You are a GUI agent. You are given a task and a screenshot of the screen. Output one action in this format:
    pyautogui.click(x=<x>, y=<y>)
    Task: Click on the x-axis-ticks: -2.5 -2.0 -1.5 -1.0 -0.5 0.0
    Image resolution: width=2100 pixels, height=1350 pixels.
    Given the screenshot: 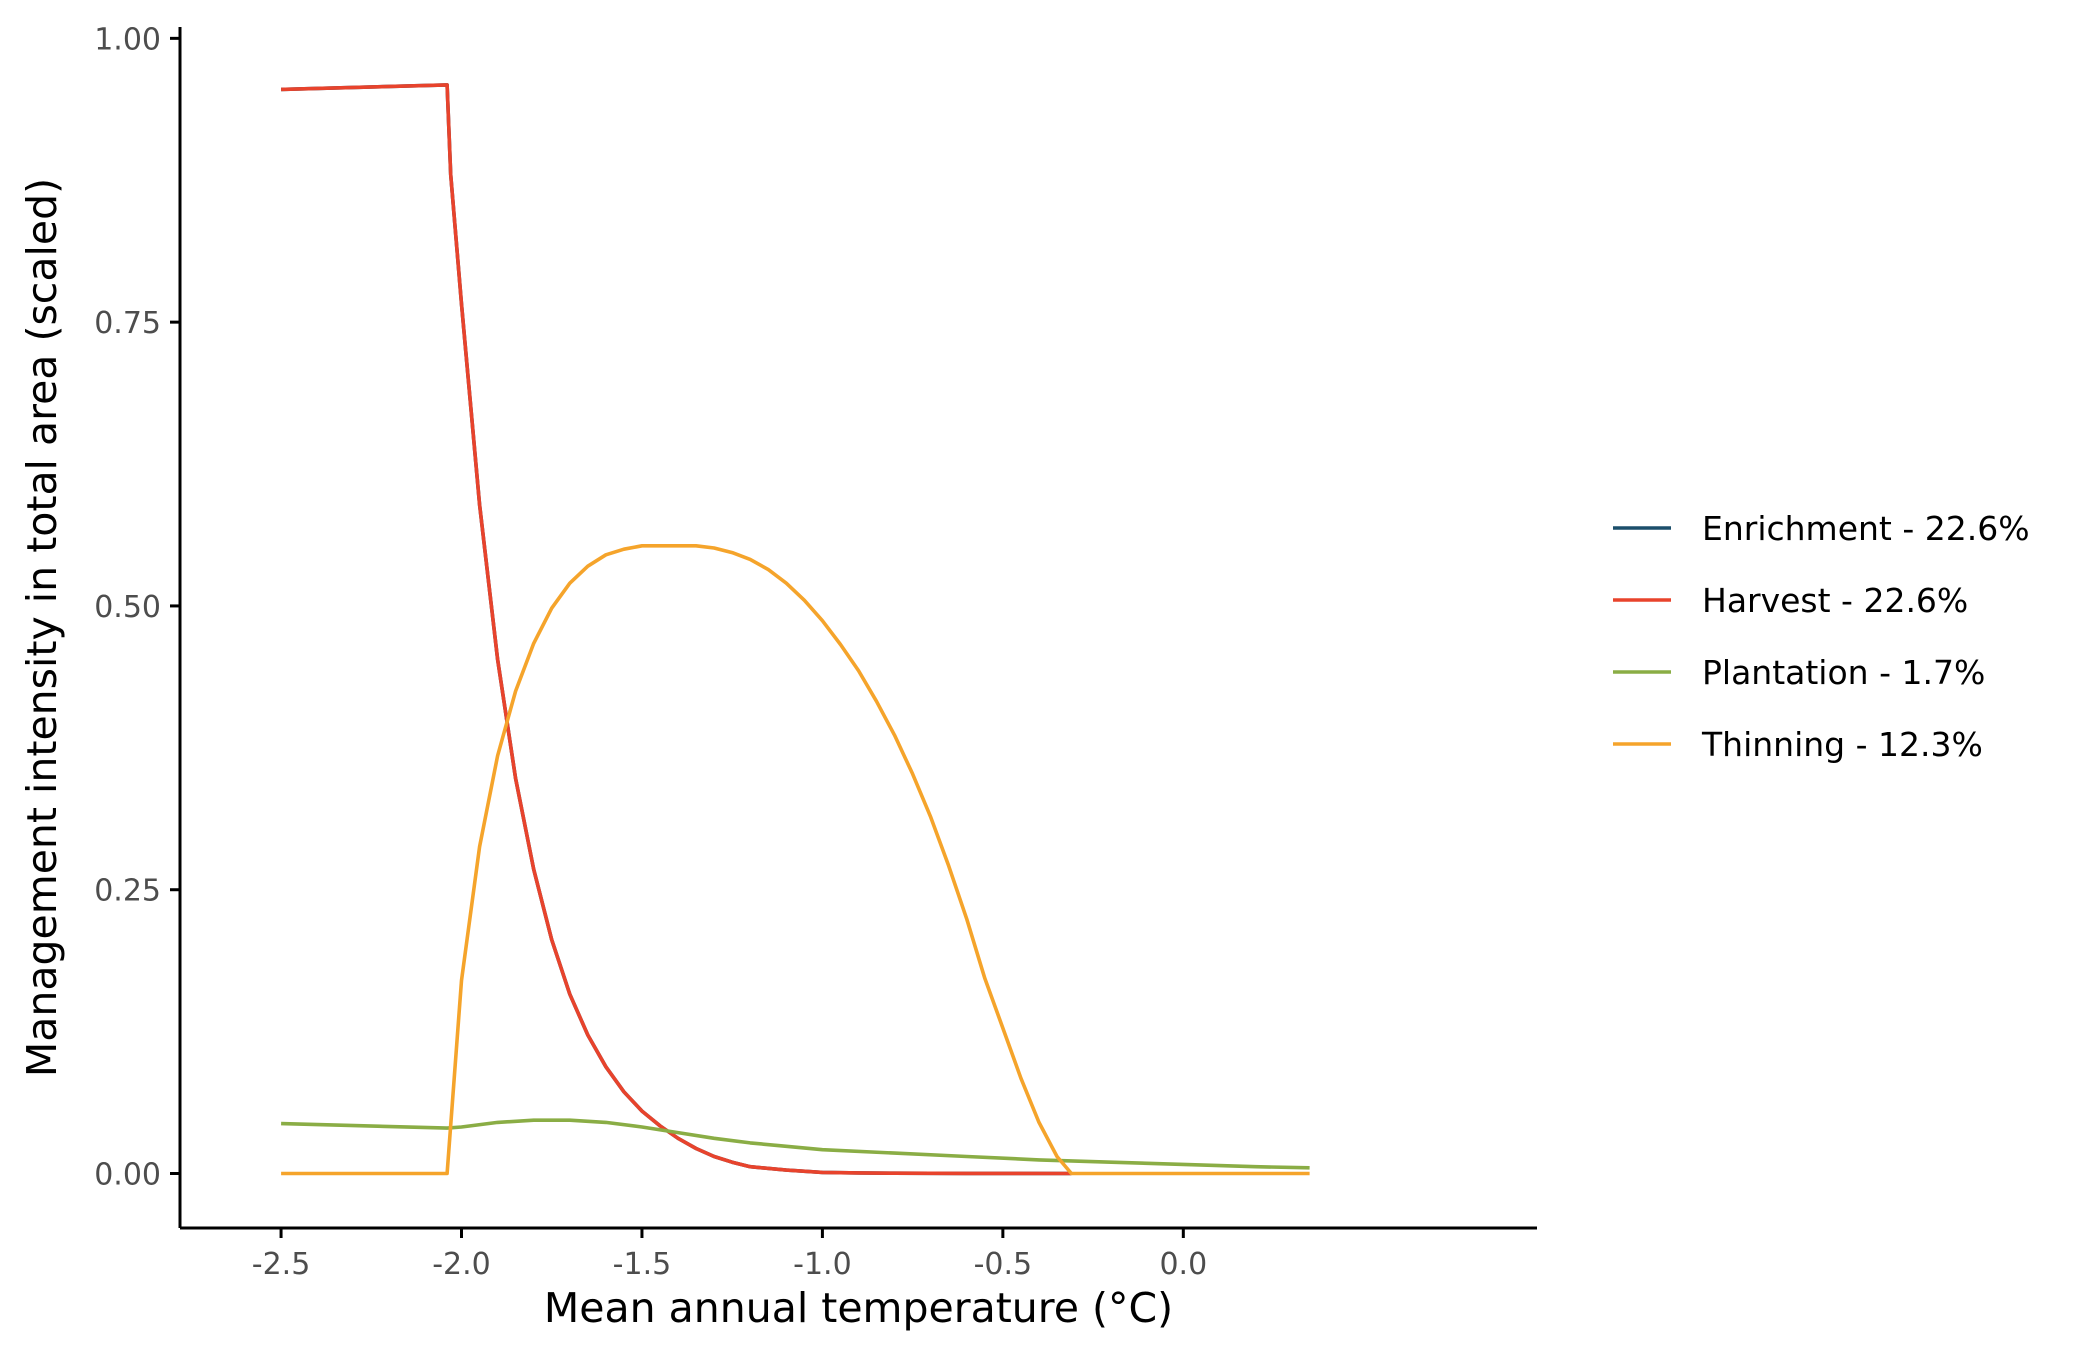 What is the action you would take?
    pyautogui.click(x=729, y=1255)
    